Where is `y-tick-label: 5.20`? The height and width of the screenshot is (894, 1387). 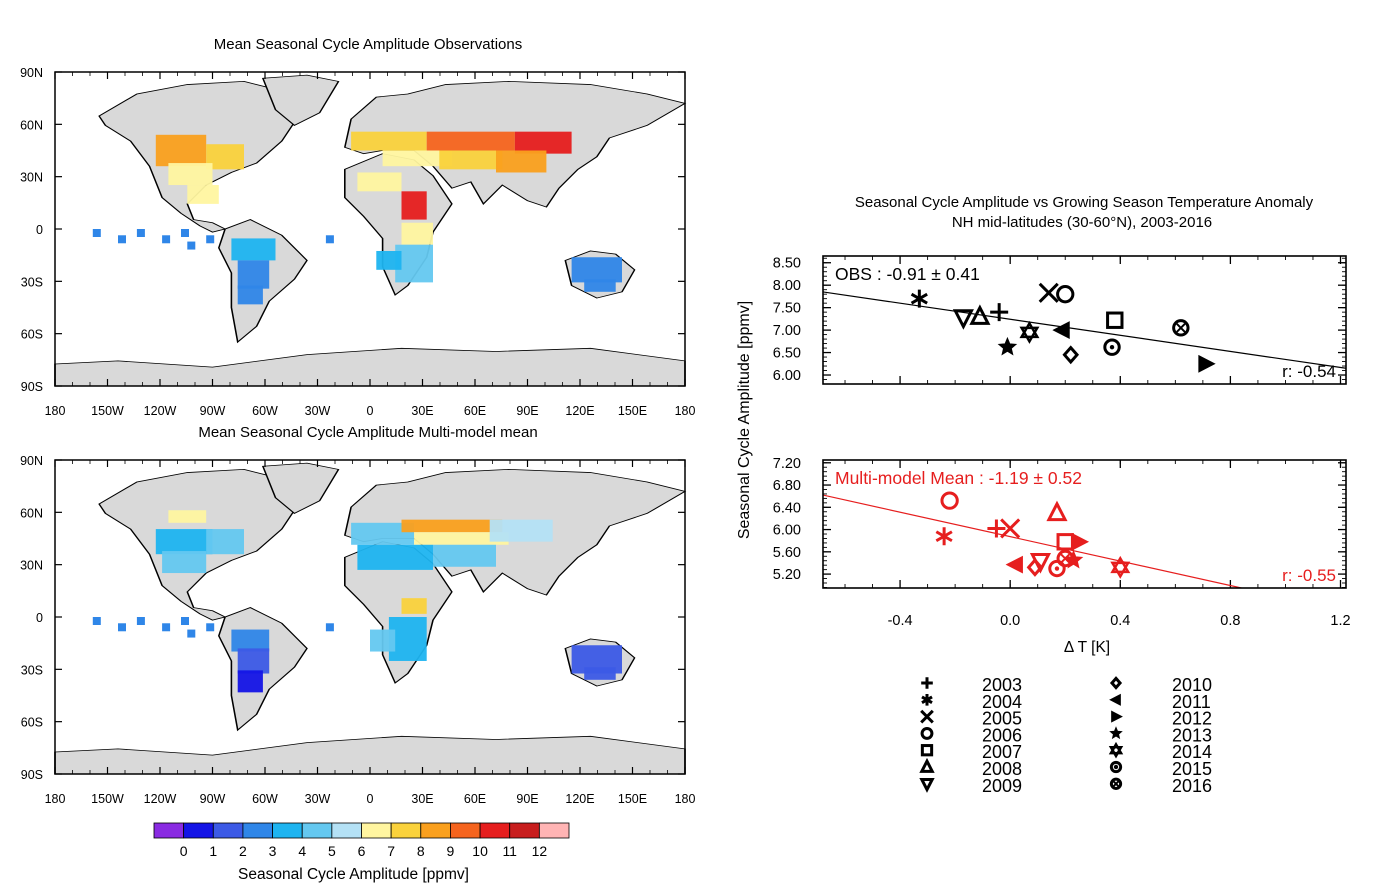 y-tick-label: 5.20 is located at coordinates (787, 575).